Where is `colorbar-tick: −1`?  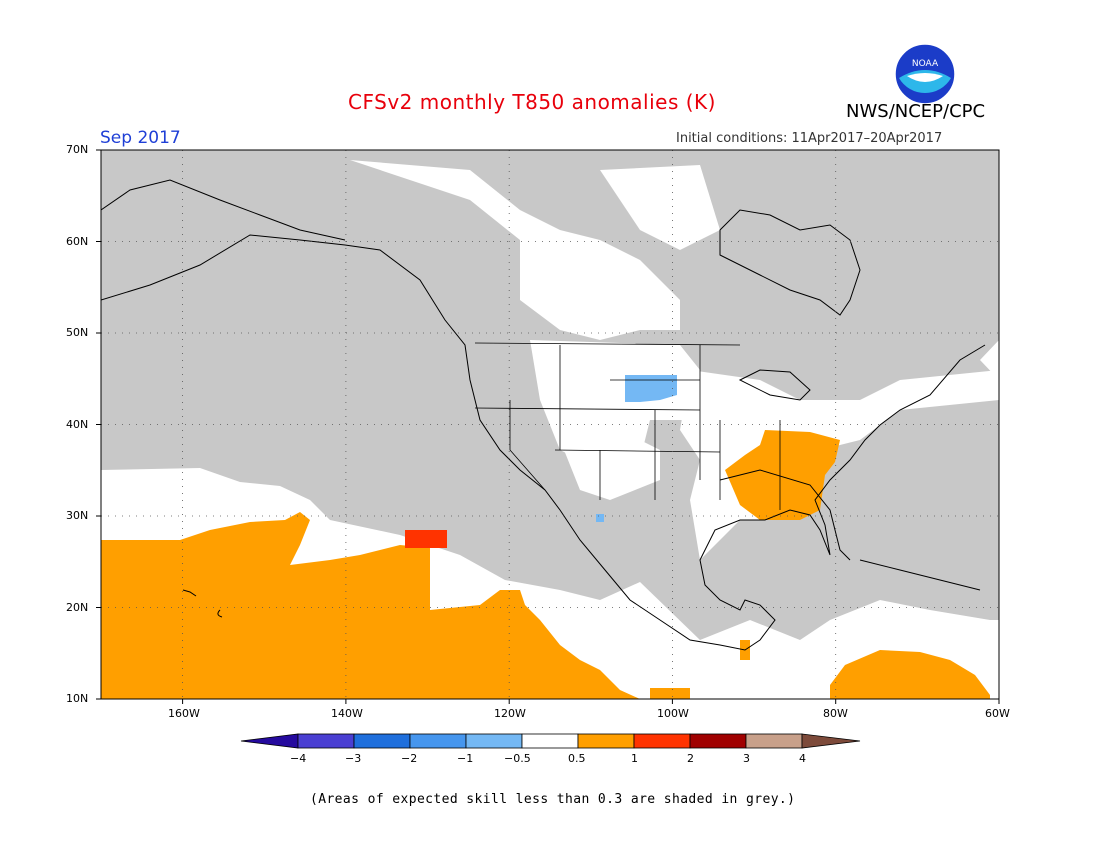 colorbar-tick: −1 is located at coordinates (465, 758).